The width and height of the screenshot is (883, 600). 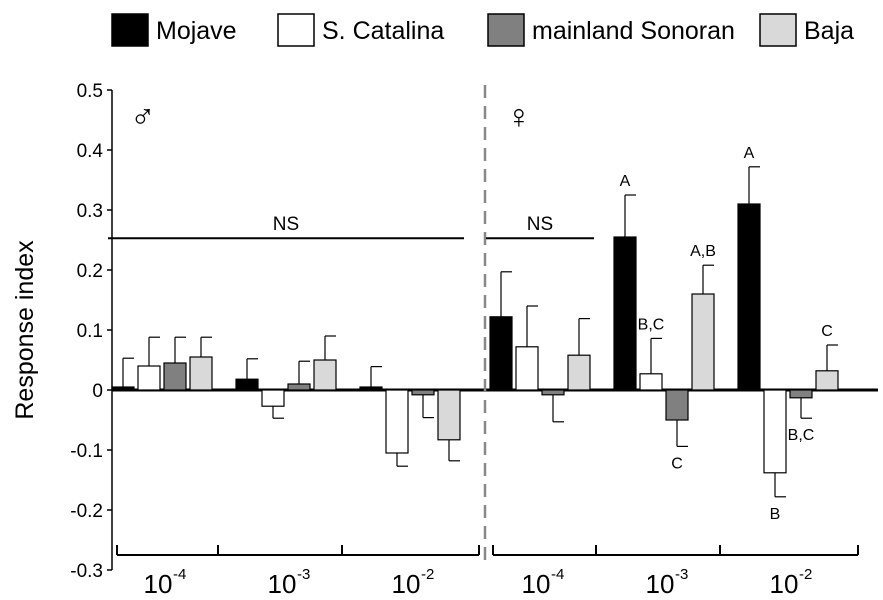 What do you see at coordinates (143, 117) in the screenshot?
I see `sex-symbol: ♂` at bounding box center [143, 117].